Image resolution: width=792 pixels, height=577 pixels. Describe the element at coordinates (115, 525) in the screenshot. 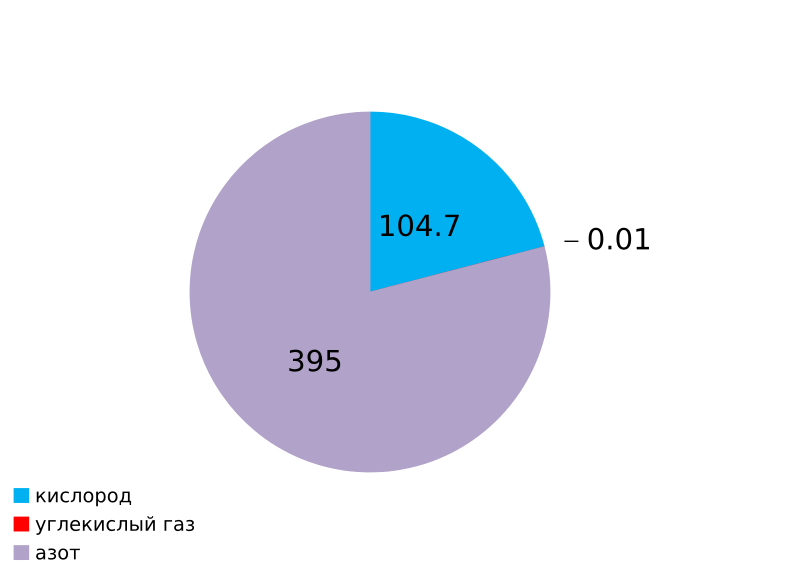

I see `legend-label: углекислый газ` at that location.